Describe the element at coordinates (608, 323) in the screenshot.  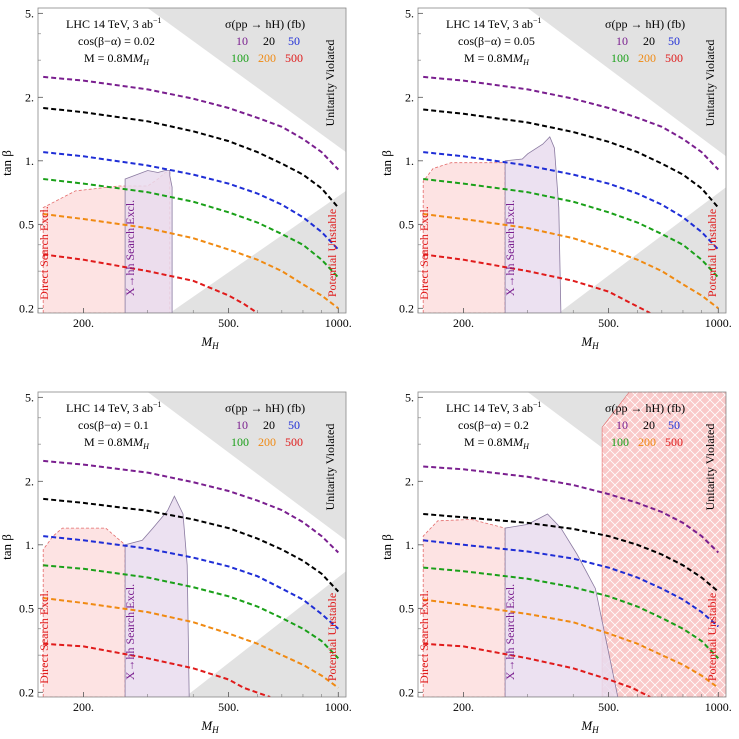
I see `x-tick-label: 500.` at that location.